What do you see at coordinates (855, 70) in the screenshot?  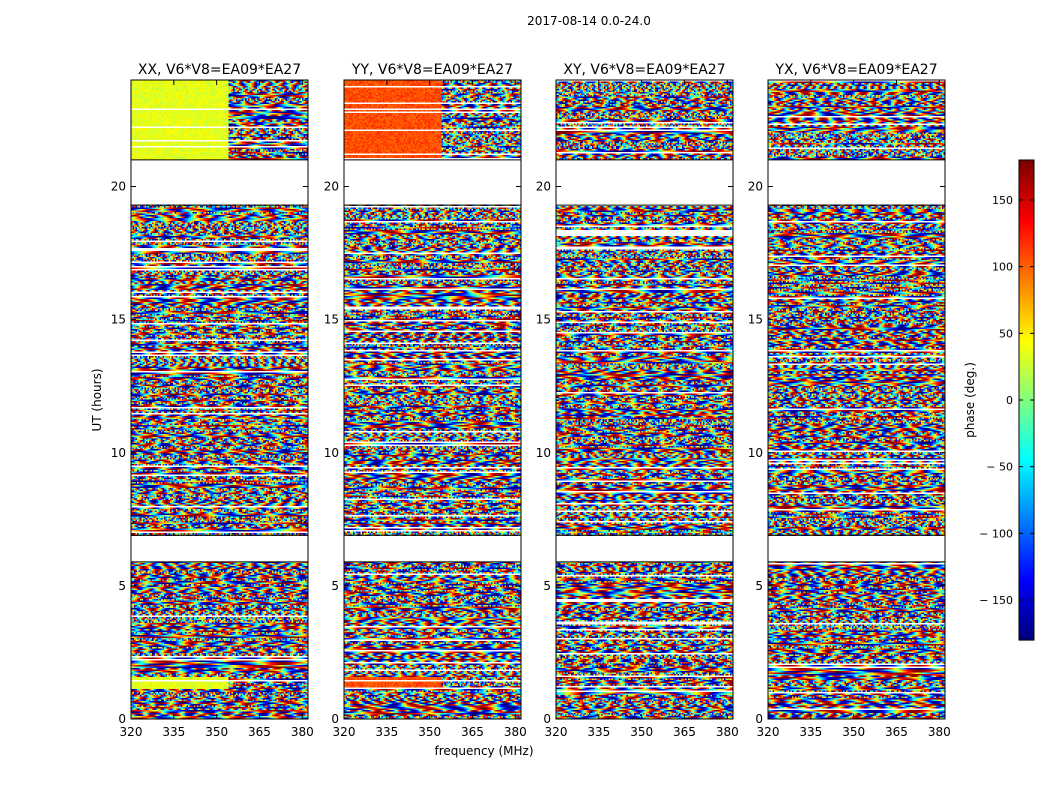 I see `panel-title: YX, V6*V8=EA09*EA27` at bounding box center [855, 70].